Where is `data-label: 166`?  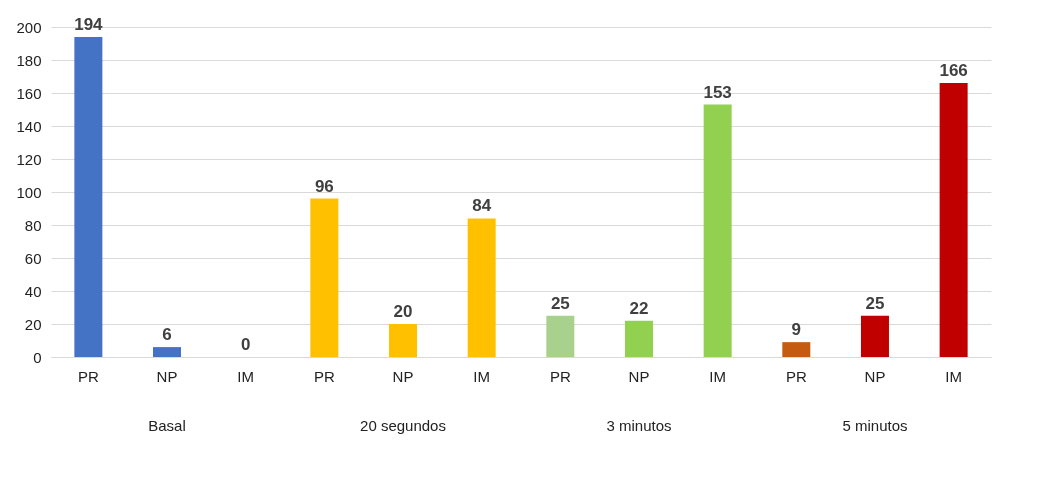 data-label: 166 is located at coordinates (953, 71).